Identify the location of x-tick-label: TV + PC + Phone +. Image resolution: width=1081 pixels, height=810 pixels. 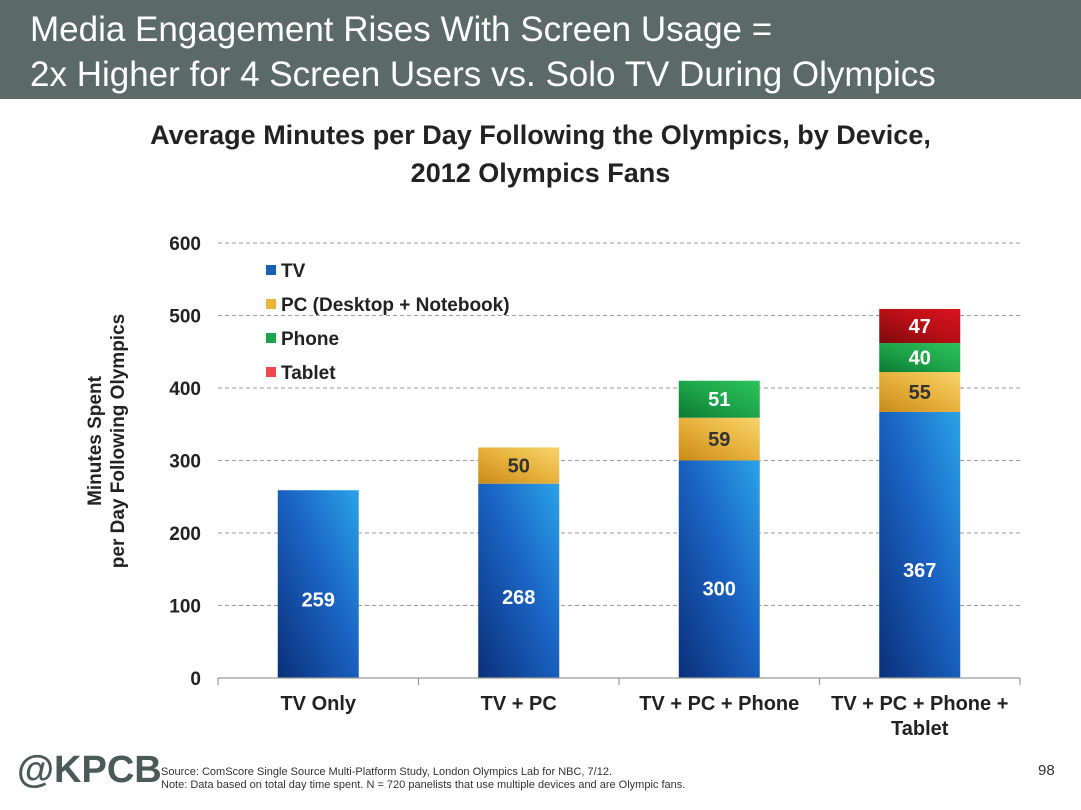
(919, 704).